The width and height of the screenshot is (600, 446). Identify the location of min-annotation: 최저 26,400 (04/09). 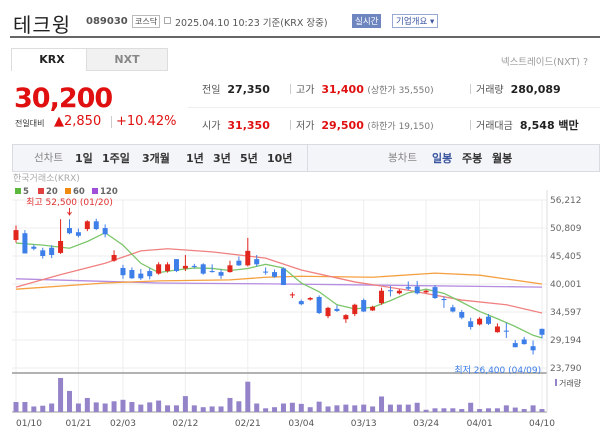
(497, 370).